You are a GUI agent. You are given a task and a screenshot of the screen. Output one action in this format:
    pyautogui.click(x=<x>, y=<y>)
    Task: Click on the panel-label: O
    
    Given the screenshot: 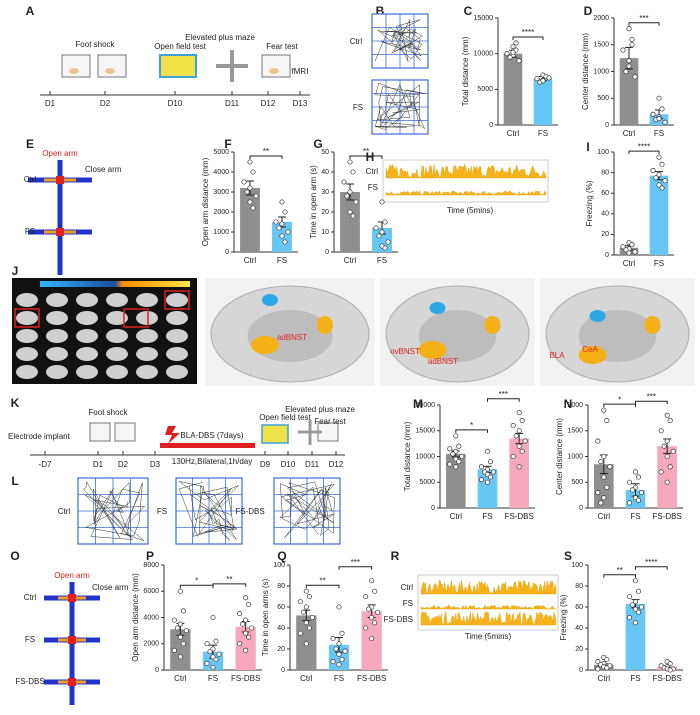 What is the action you would take?
    pyautogui.click(x=14, y=556)
    